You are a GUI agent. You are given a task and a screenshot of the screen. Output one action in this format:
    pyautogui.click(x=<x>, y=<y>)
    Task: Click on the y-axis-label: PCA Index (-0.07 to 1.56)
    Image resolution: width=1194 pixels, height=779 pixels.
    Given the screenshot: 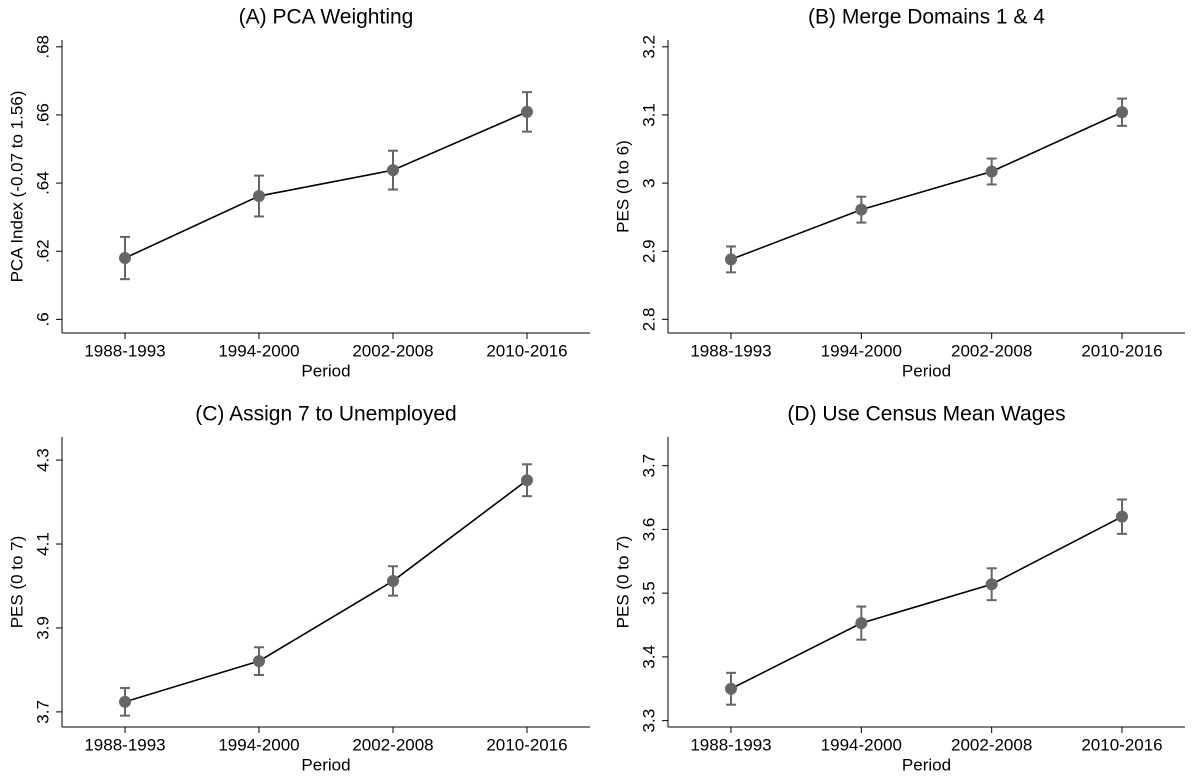 What is the action you would take?
    pyautogui.click(x=16, y=187)
    